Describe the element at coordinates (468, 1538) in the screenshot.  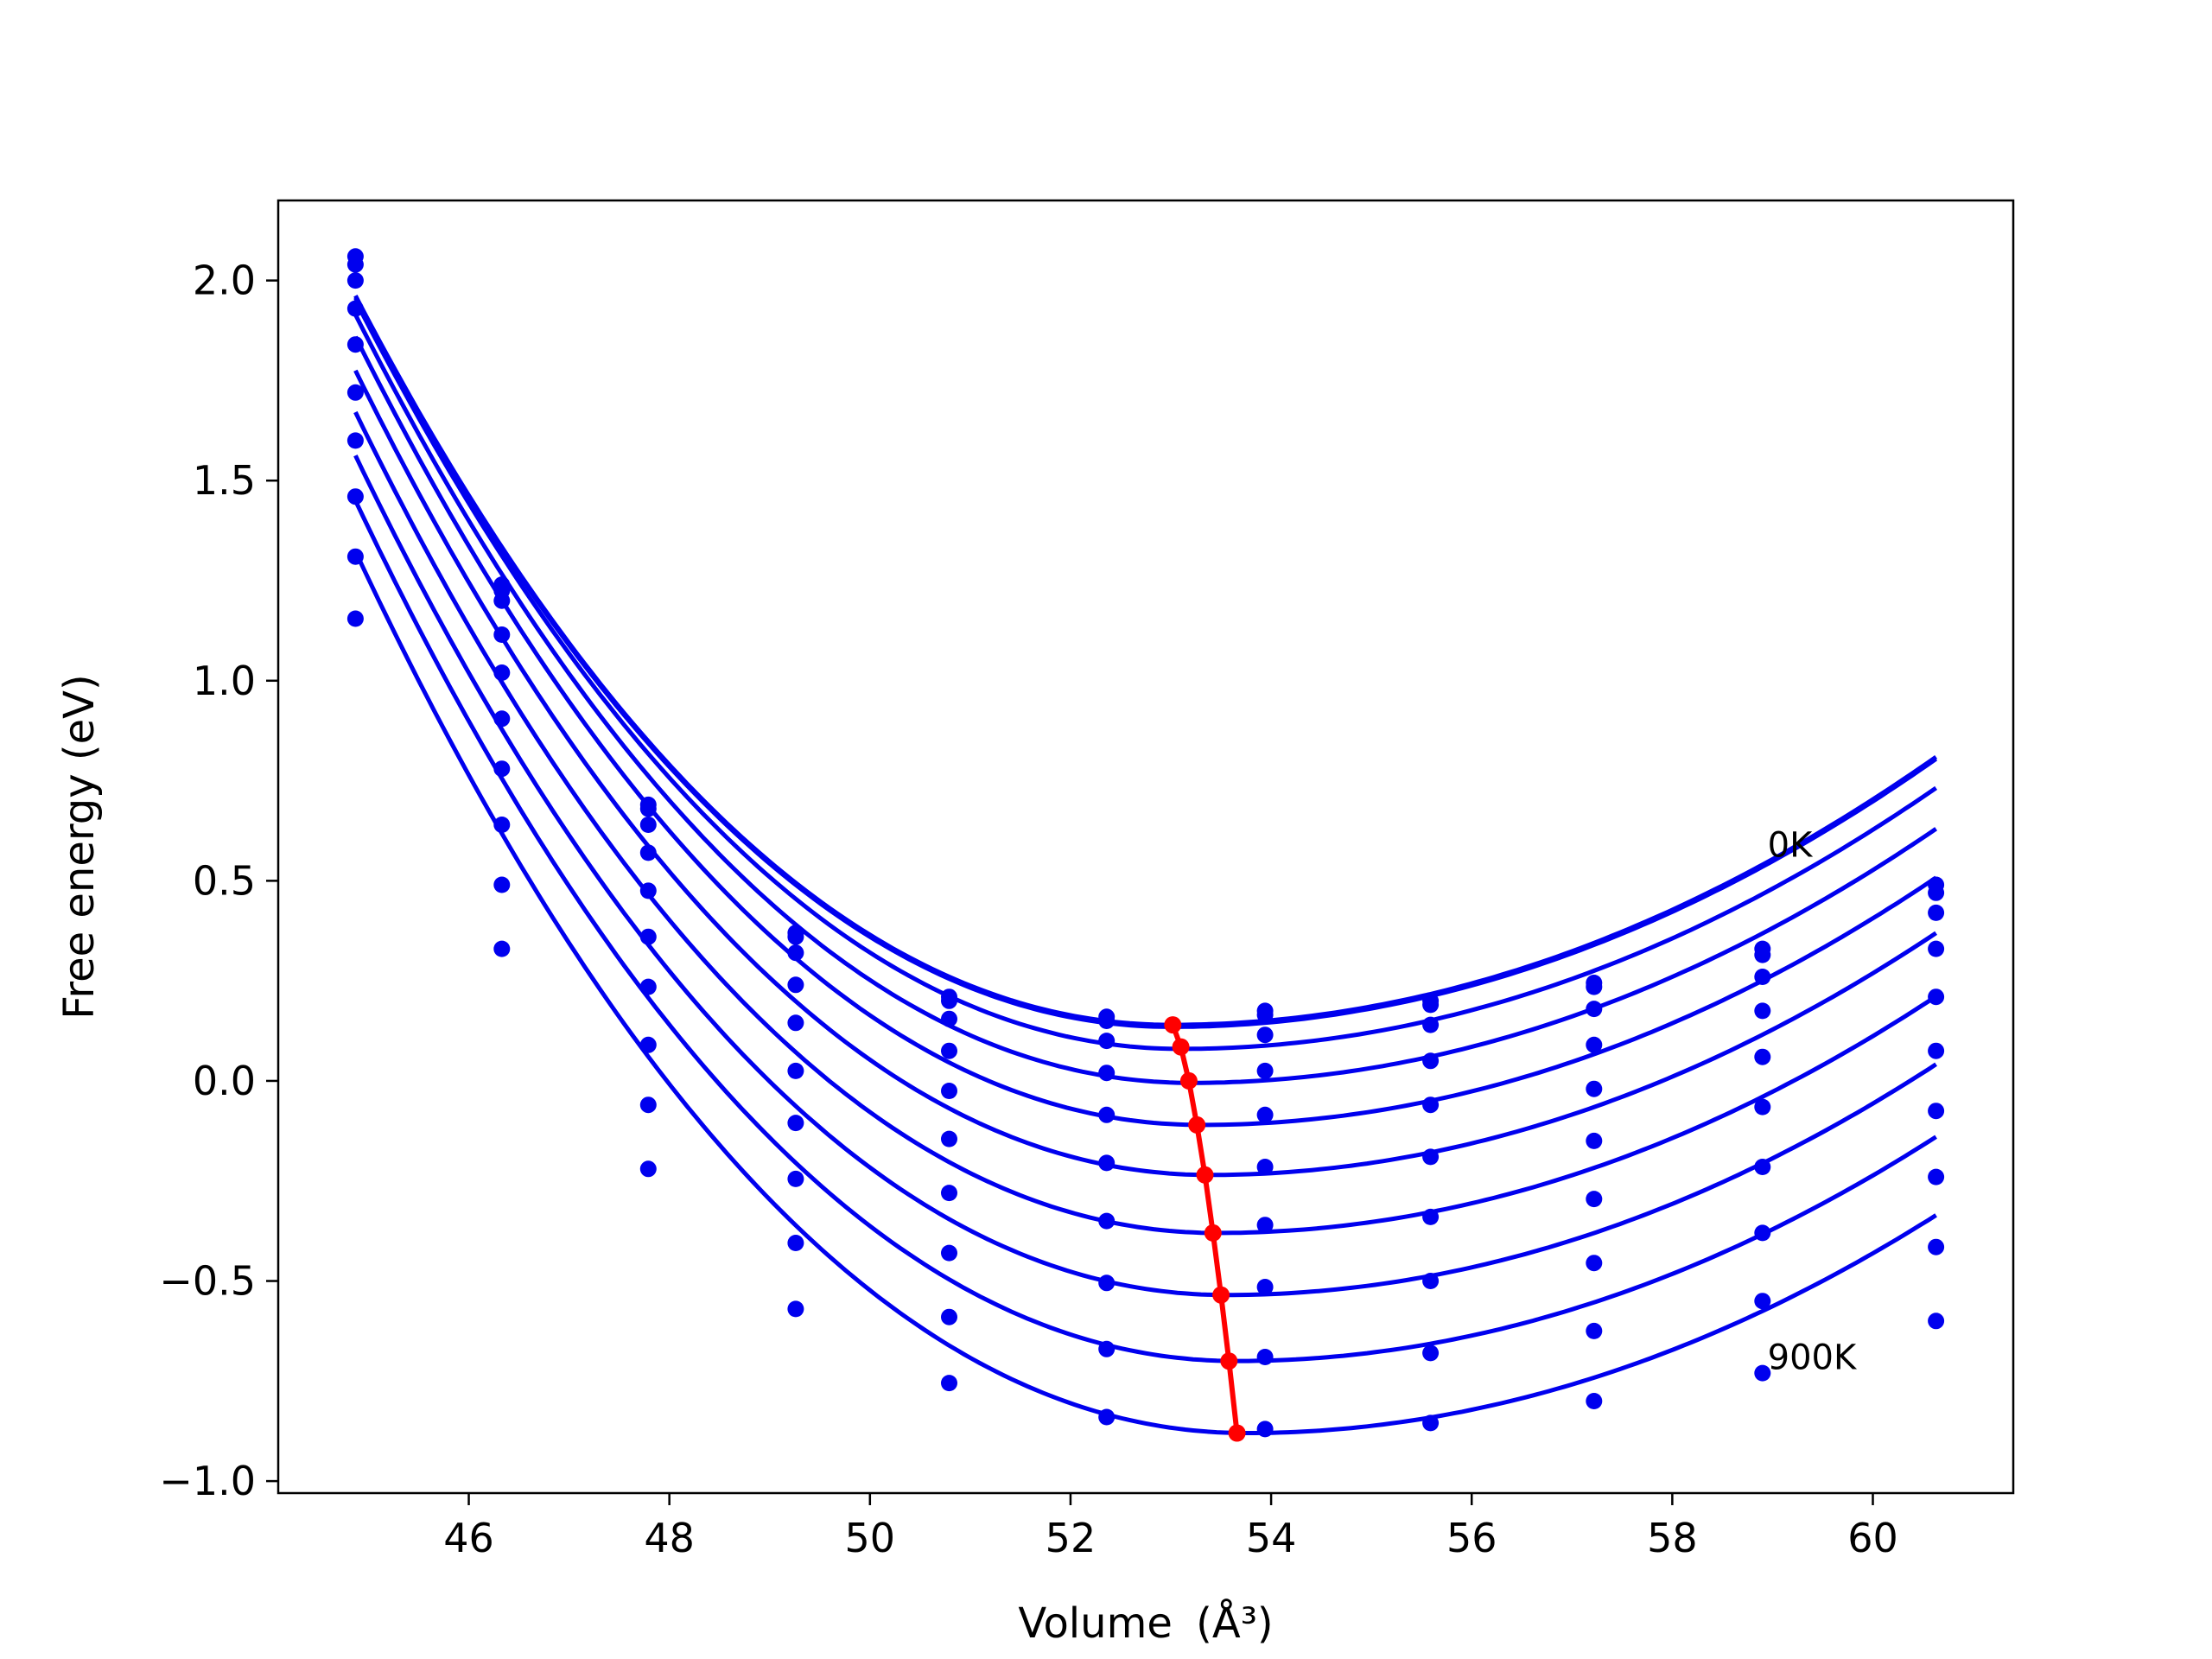
I see `x-tick-label-0: 46` at that location.